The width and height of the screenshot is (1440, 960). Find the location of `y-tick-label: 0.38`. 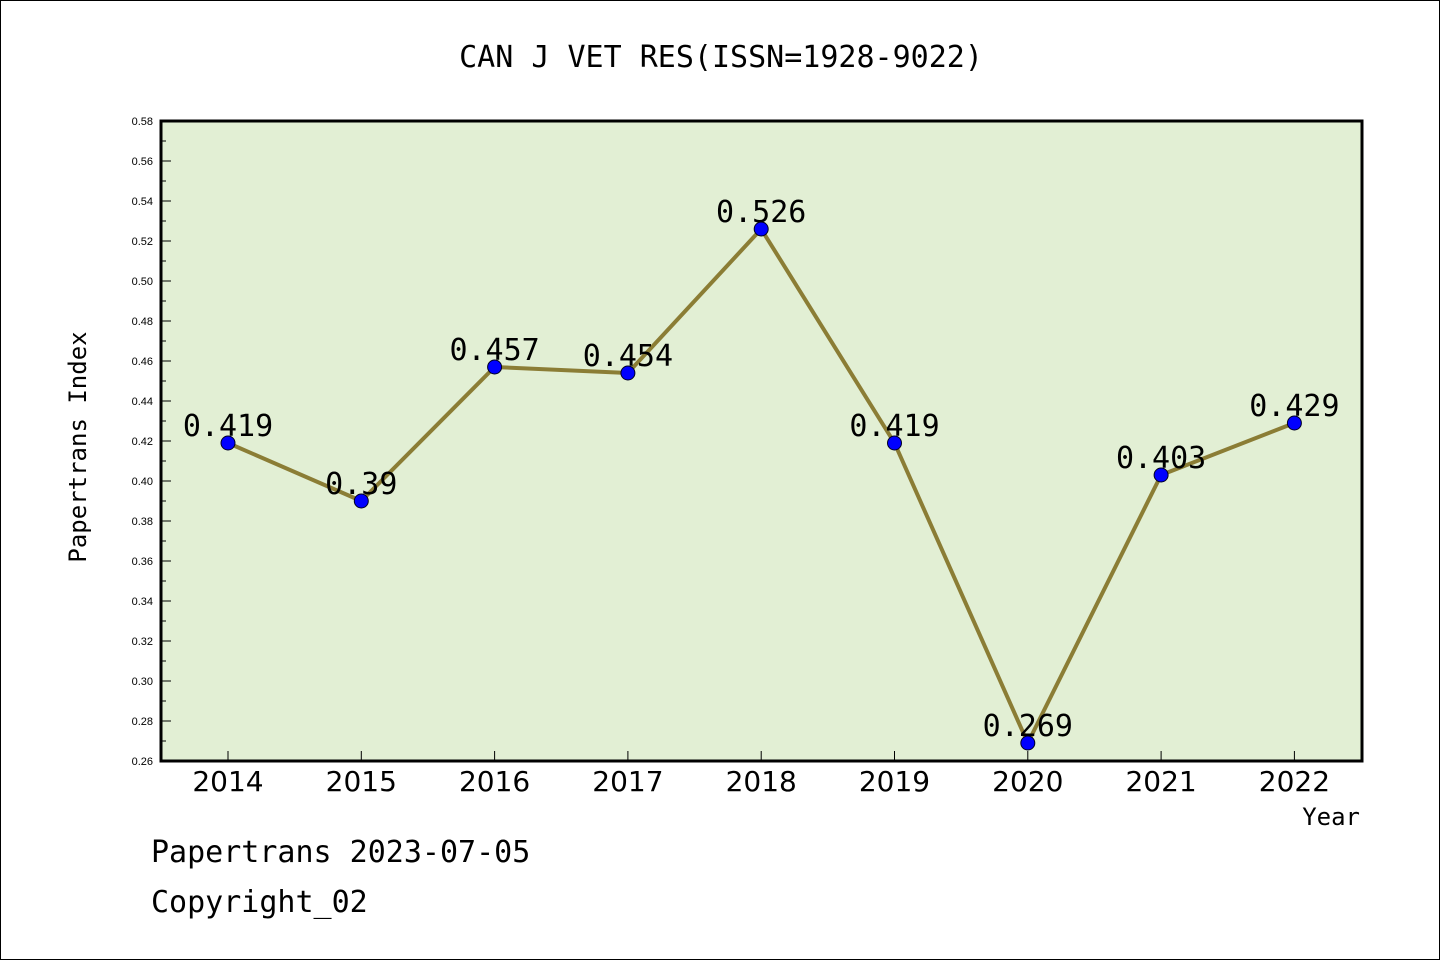

y-tick-label: 0.38 is located at coordinates (142, 522).